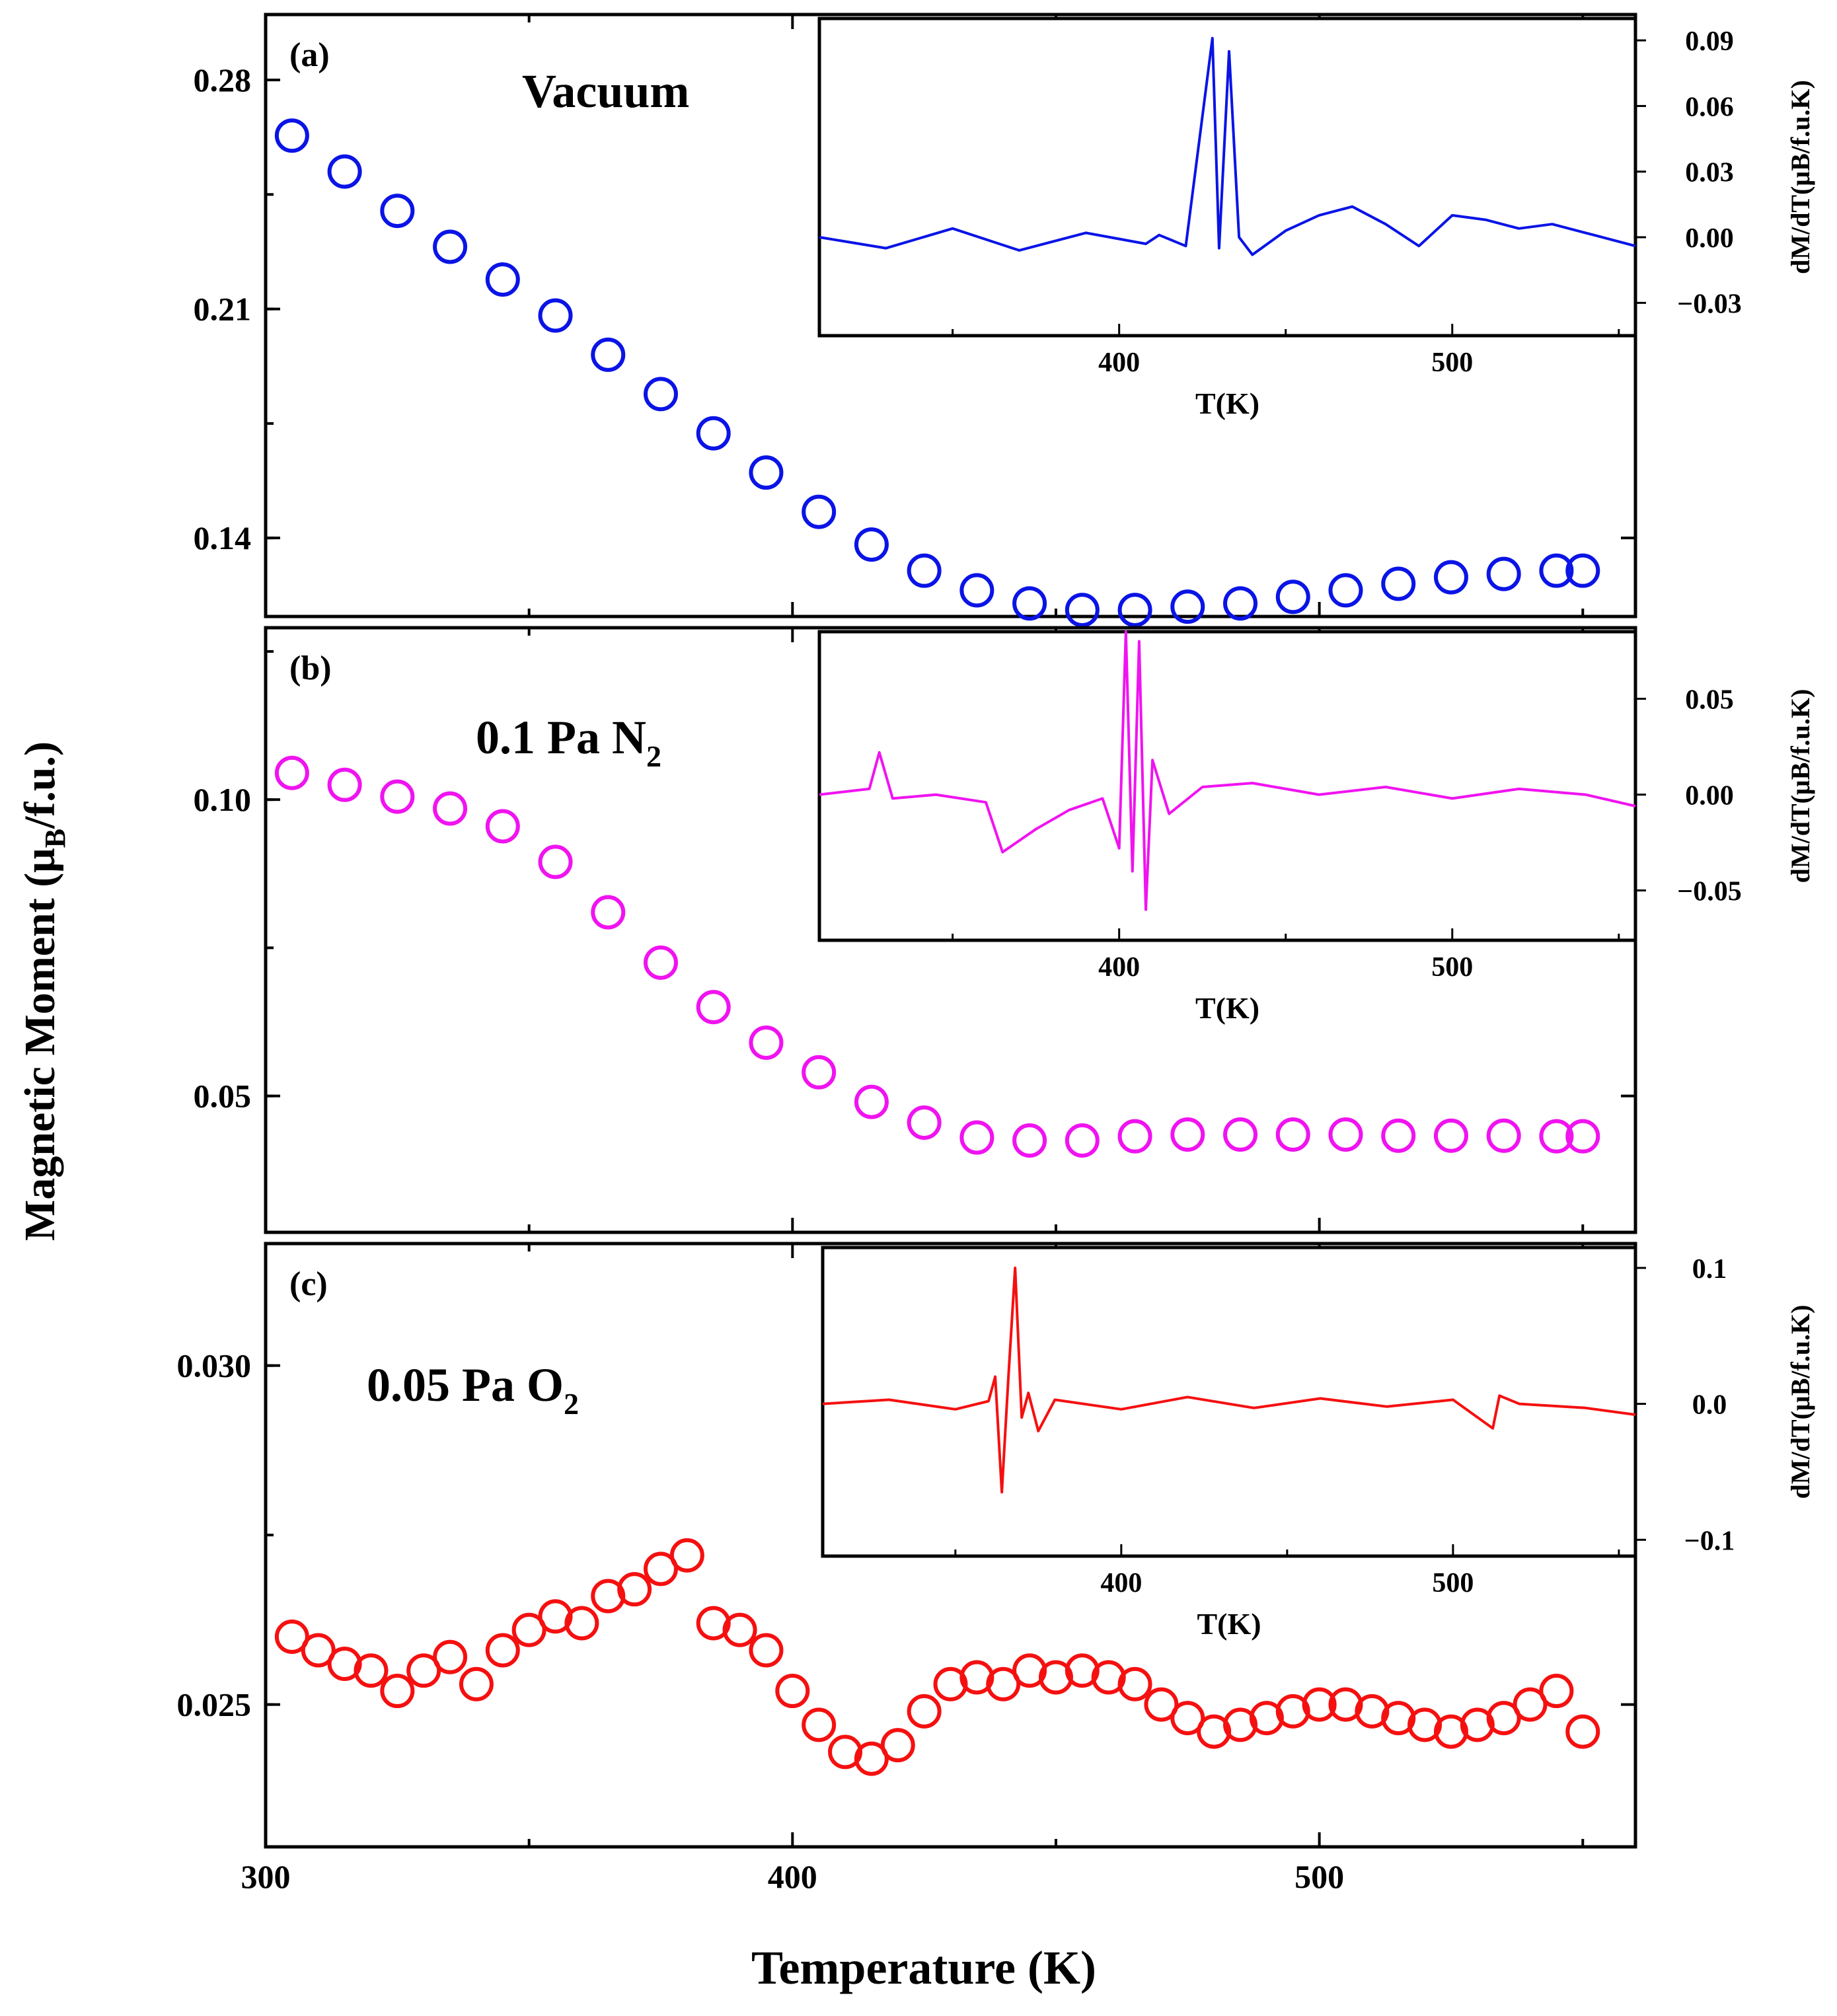  Describe the element at coordinates (223, 309) in the screenshot. I see `y-tick-label: 0.21` at that location.